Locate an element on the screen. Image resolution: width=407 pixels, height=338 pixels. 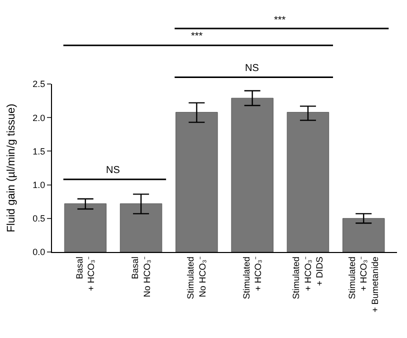
y-tick-label: 0.5 is located at coordinates (39, 219).